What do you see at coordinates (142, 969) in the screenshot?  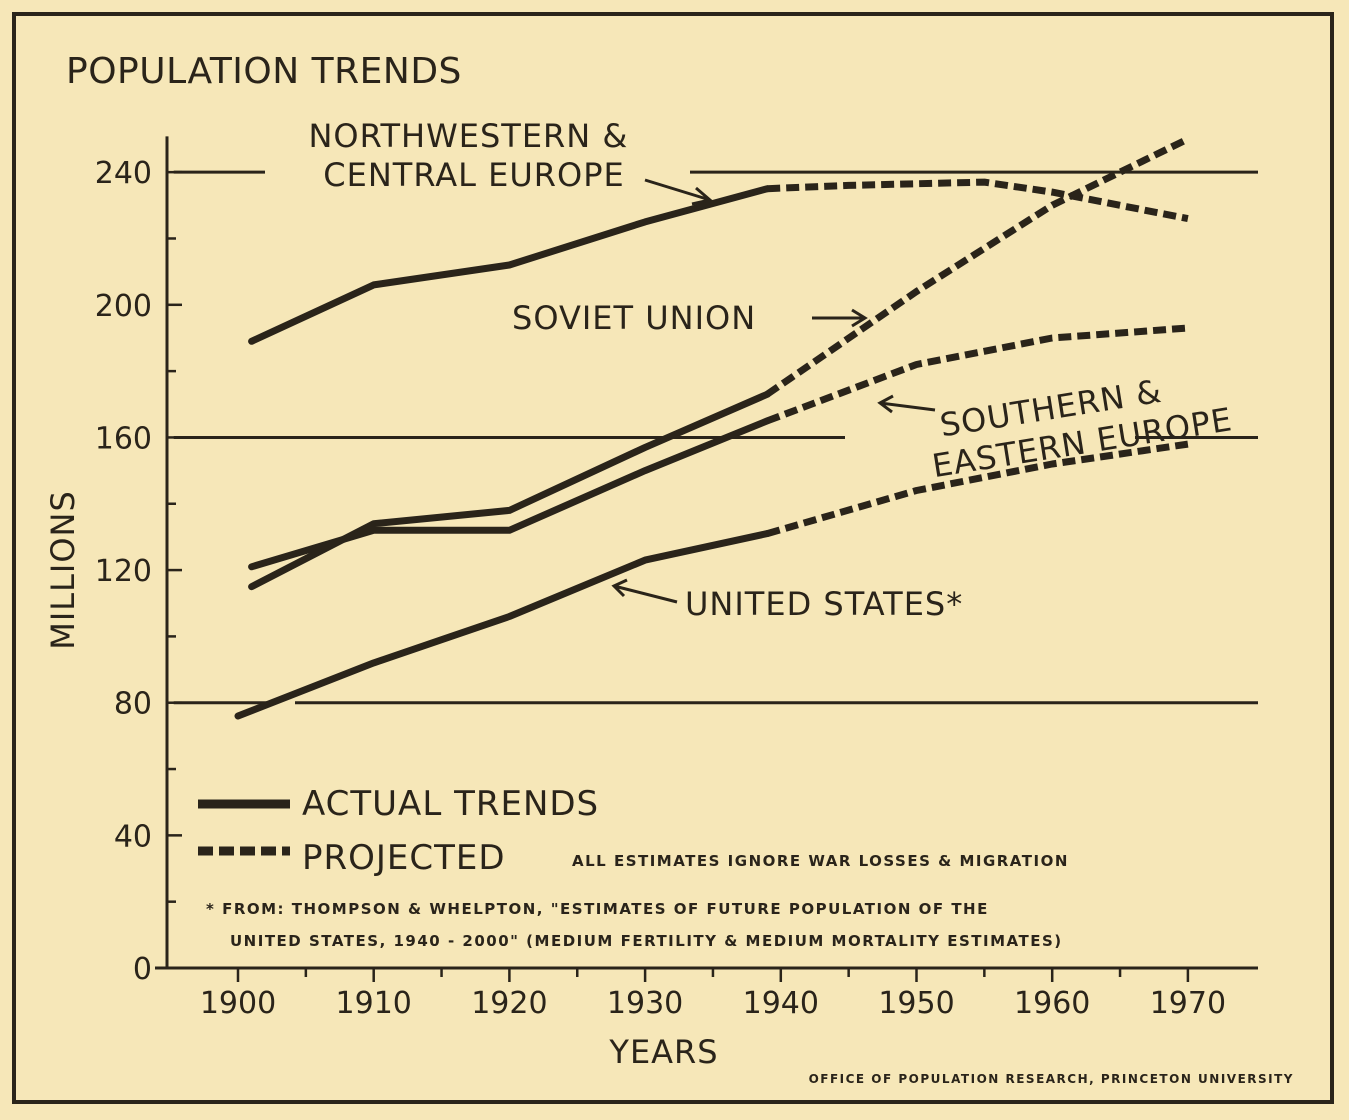 I see `y-tick-label: 0` at bounding box center [142, 969].